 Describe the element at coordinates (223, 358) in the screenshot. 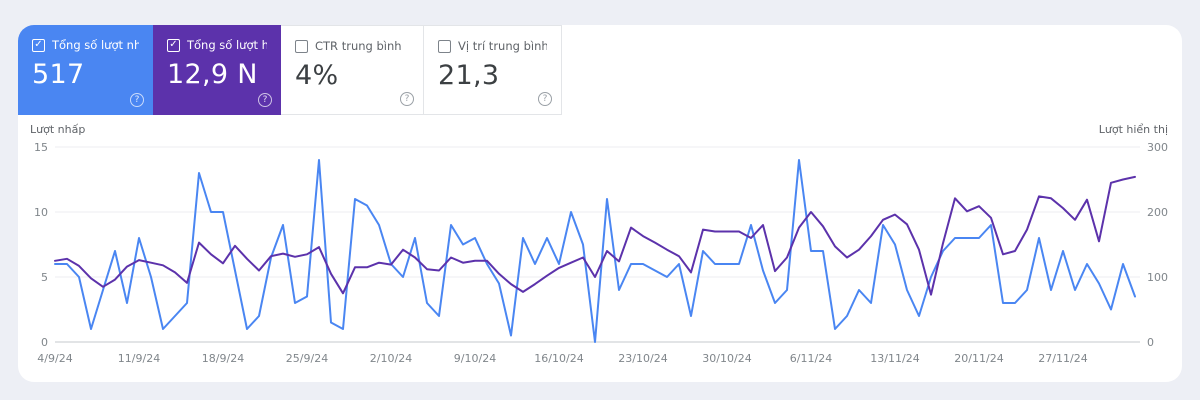

I see `x-tick-label: 18/9/24` at that location.